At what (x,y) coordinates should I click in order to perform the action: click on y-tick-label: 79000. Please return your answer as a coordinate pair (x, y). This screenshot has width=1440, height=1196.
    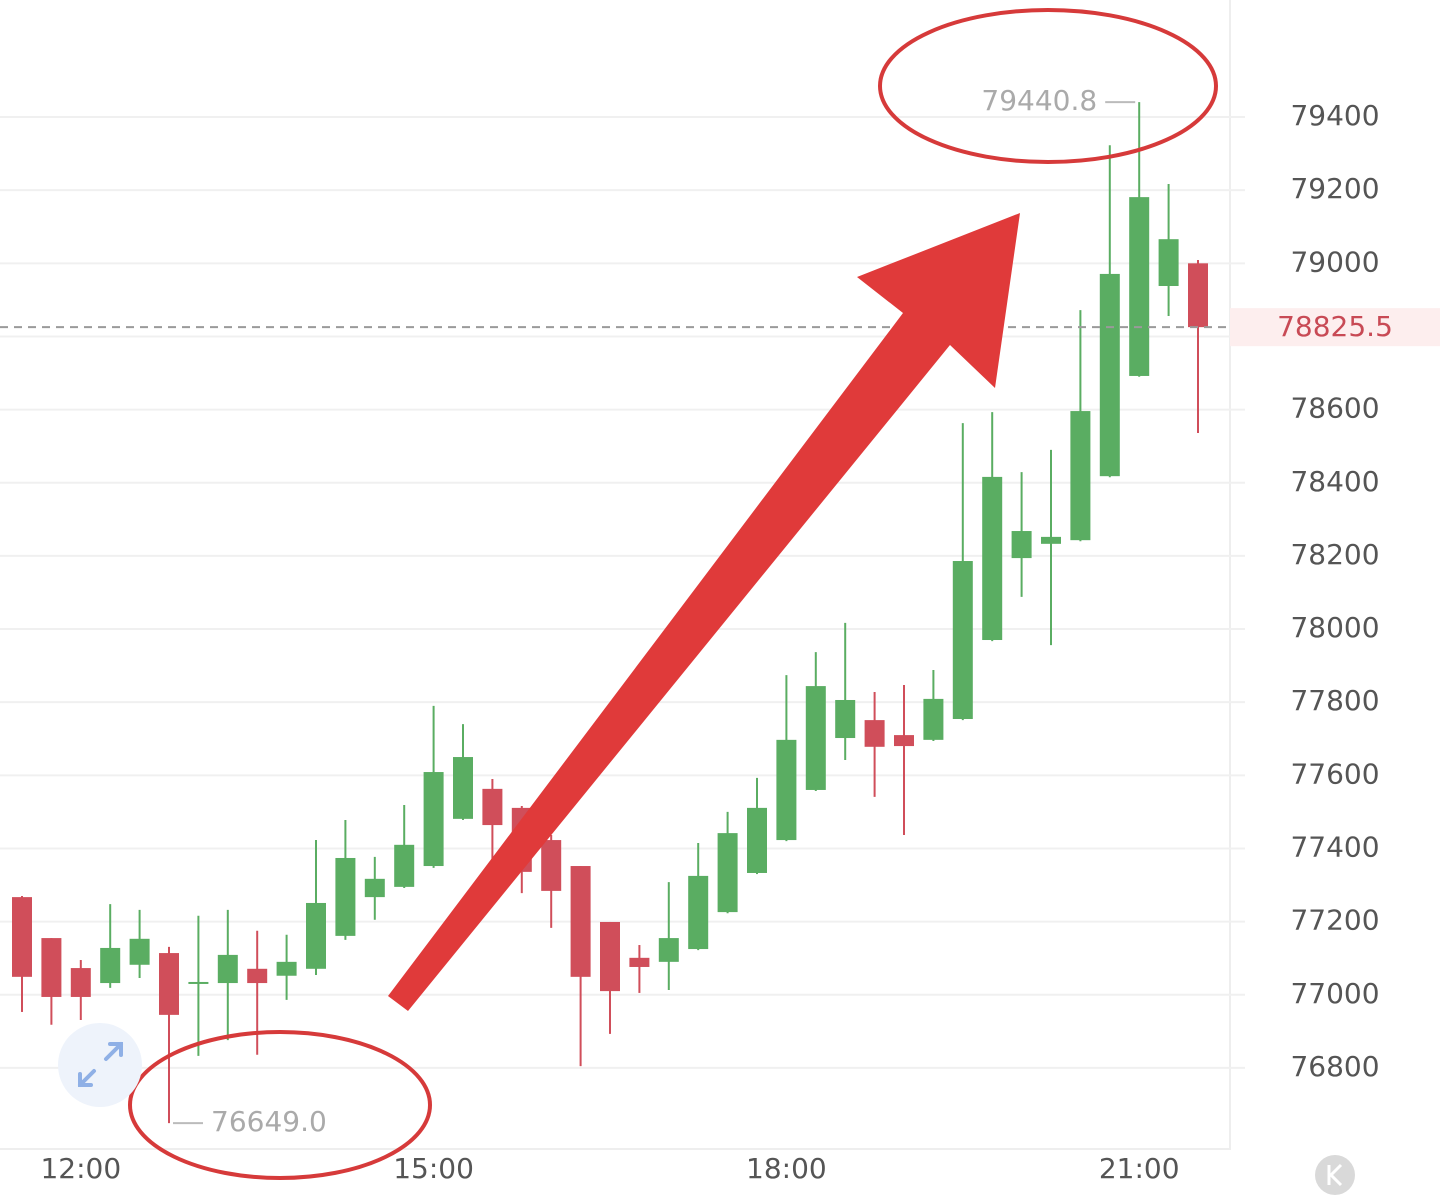
    Looking at the image, I should click on (1334, 261).